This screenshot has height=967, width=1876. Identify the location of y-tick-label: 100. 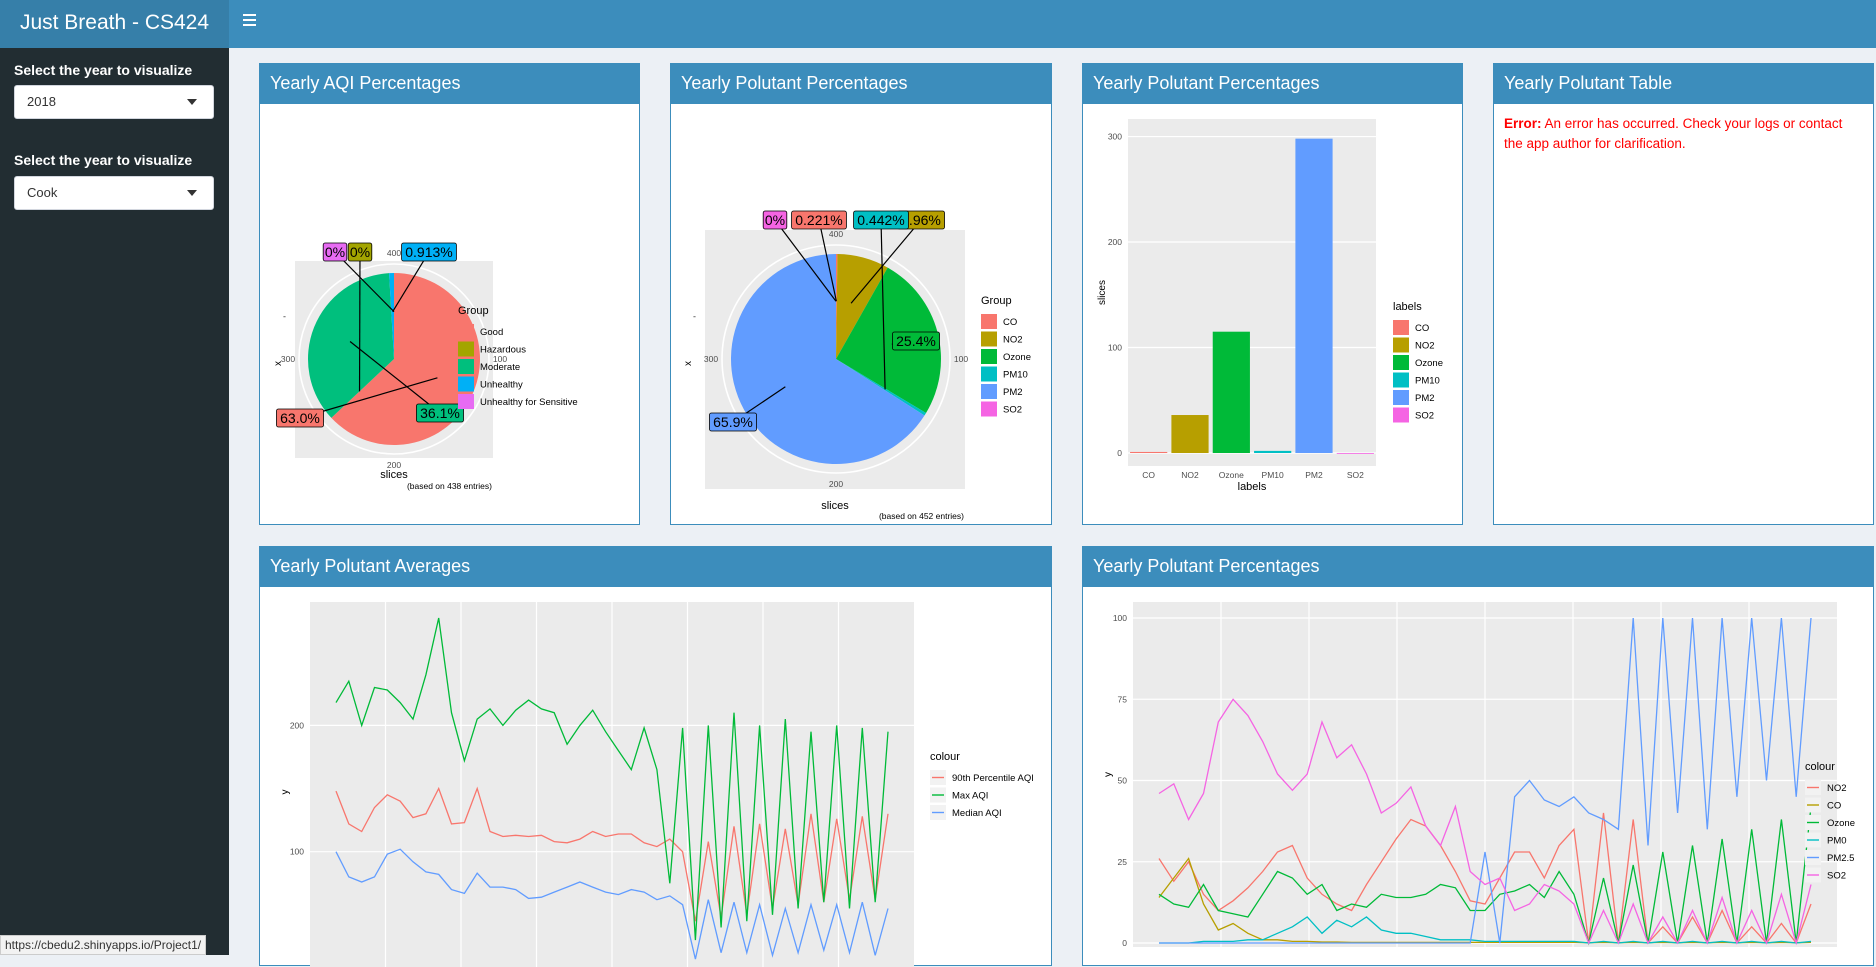
(297, 852).